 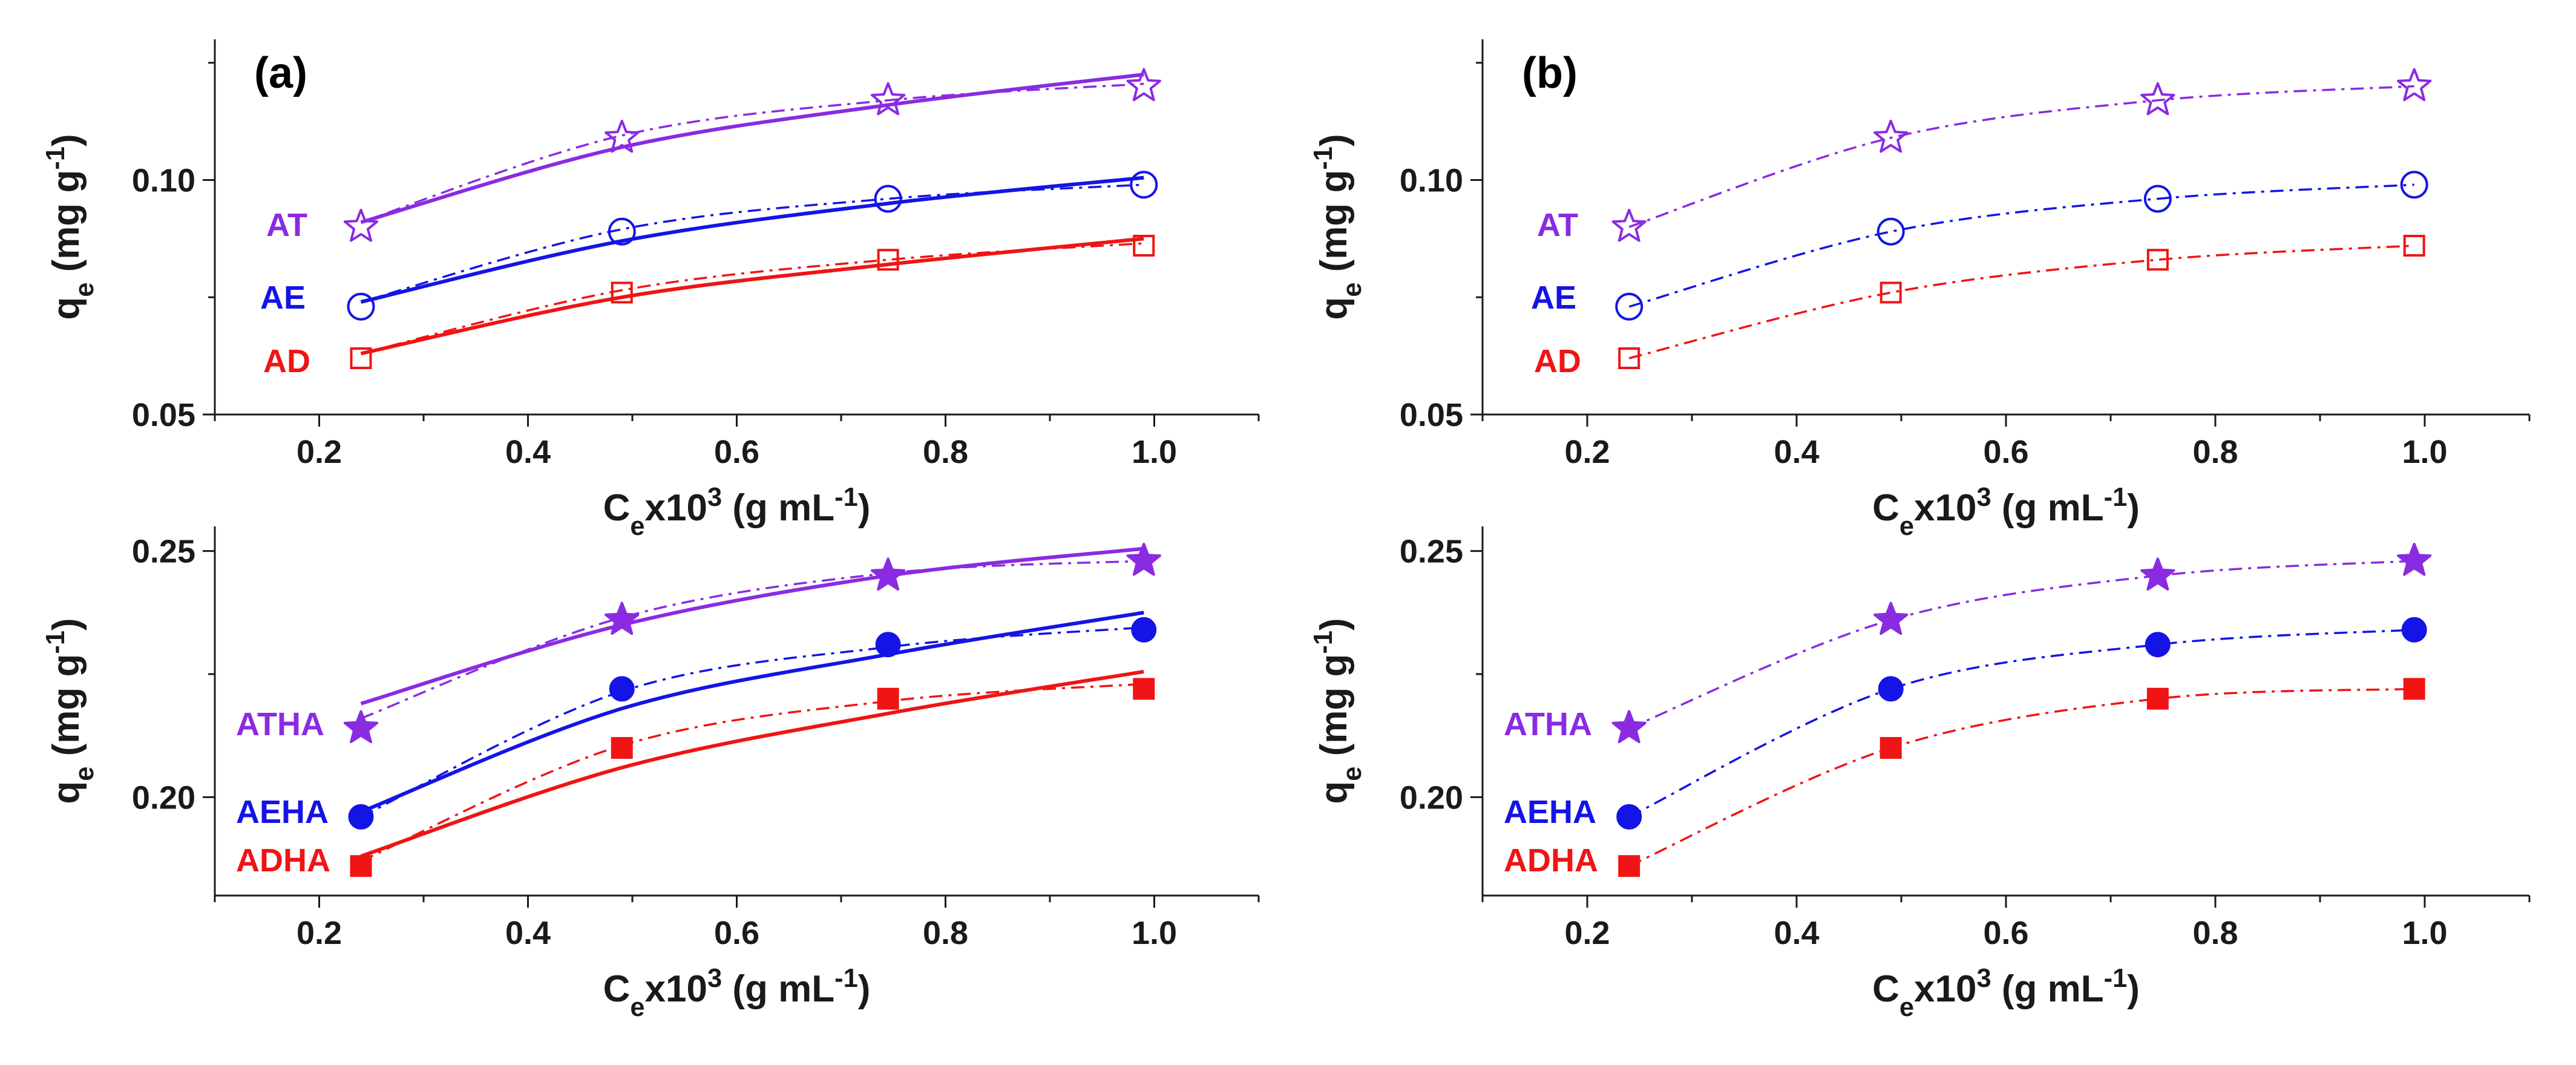 I want to click on y-tick-label: 0.20, so click(x=1431, y=797).